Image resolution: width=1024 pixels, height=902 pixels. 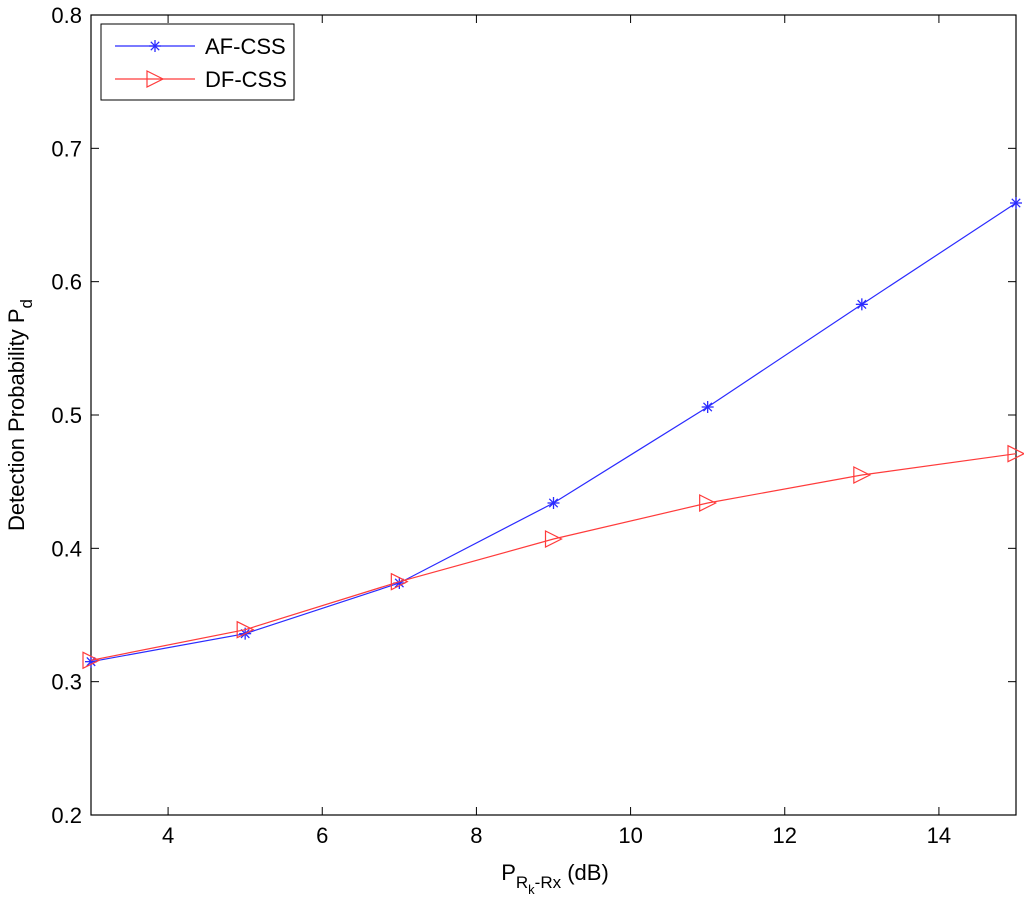 I want to click on y-axis-title: Detection Probability Pd, so click(x=20, y=415).